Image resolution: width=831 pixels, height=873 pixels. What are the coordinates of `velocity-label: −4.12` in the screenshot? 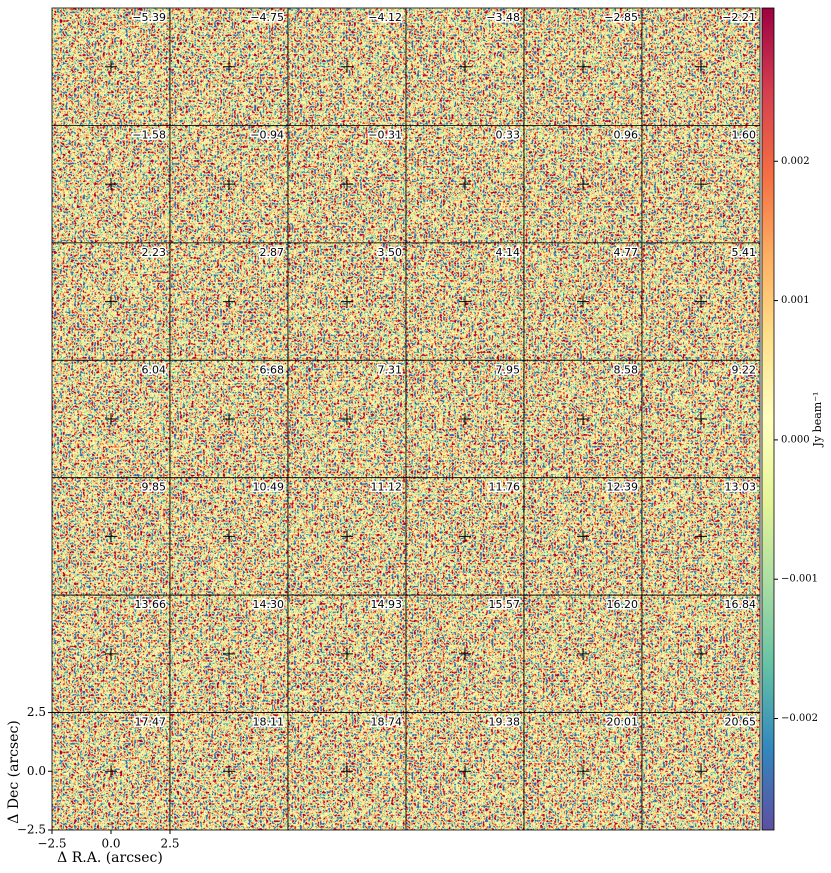 It's located at (385, 17).